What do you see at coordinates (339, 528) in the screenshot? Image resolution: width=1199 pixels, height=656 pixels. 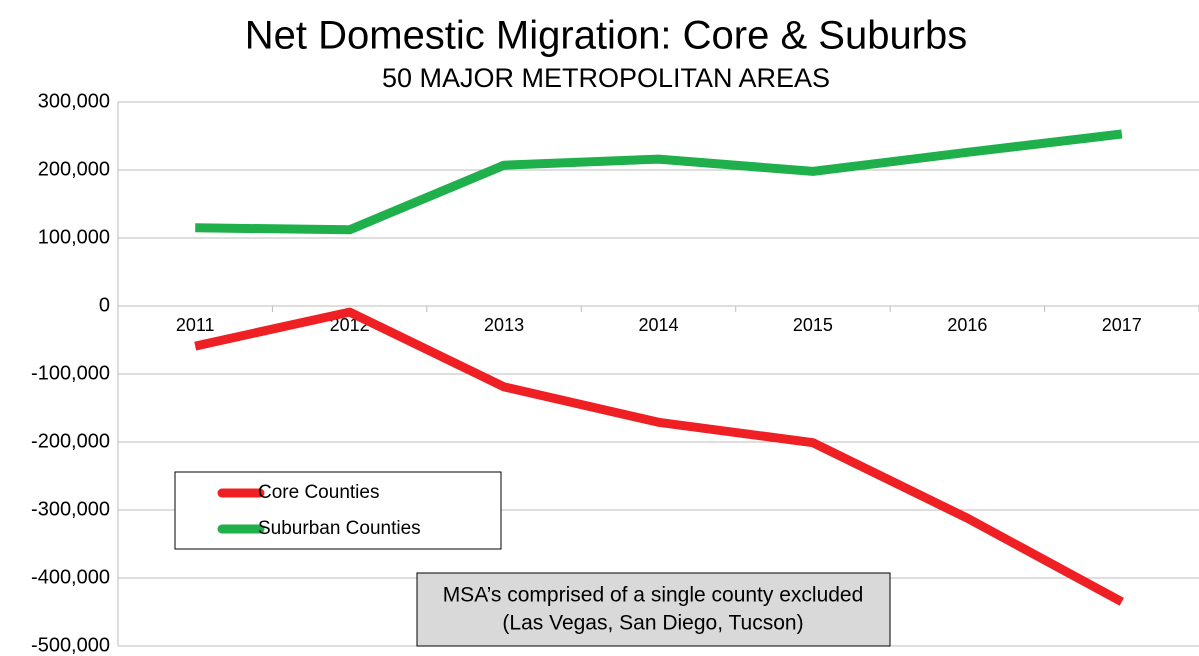 I see `legend-label: Suburban Counties` at bounding box center [339, 528].